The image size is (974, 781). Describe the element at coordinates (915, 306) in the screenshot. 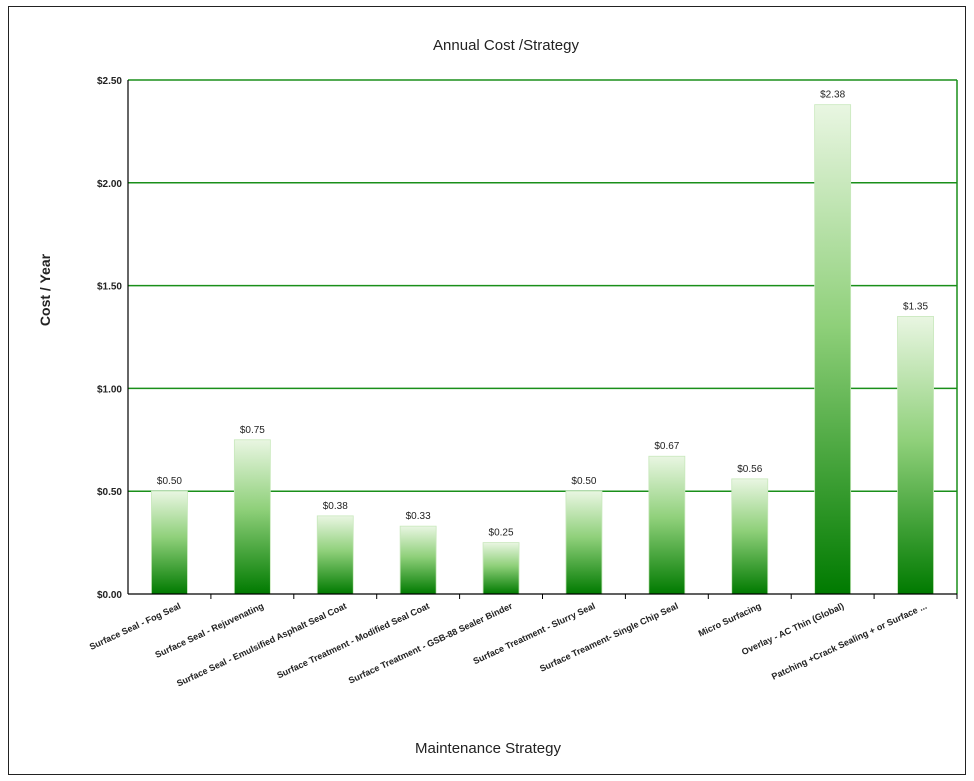

I see `data-label: $1.35` at that location.